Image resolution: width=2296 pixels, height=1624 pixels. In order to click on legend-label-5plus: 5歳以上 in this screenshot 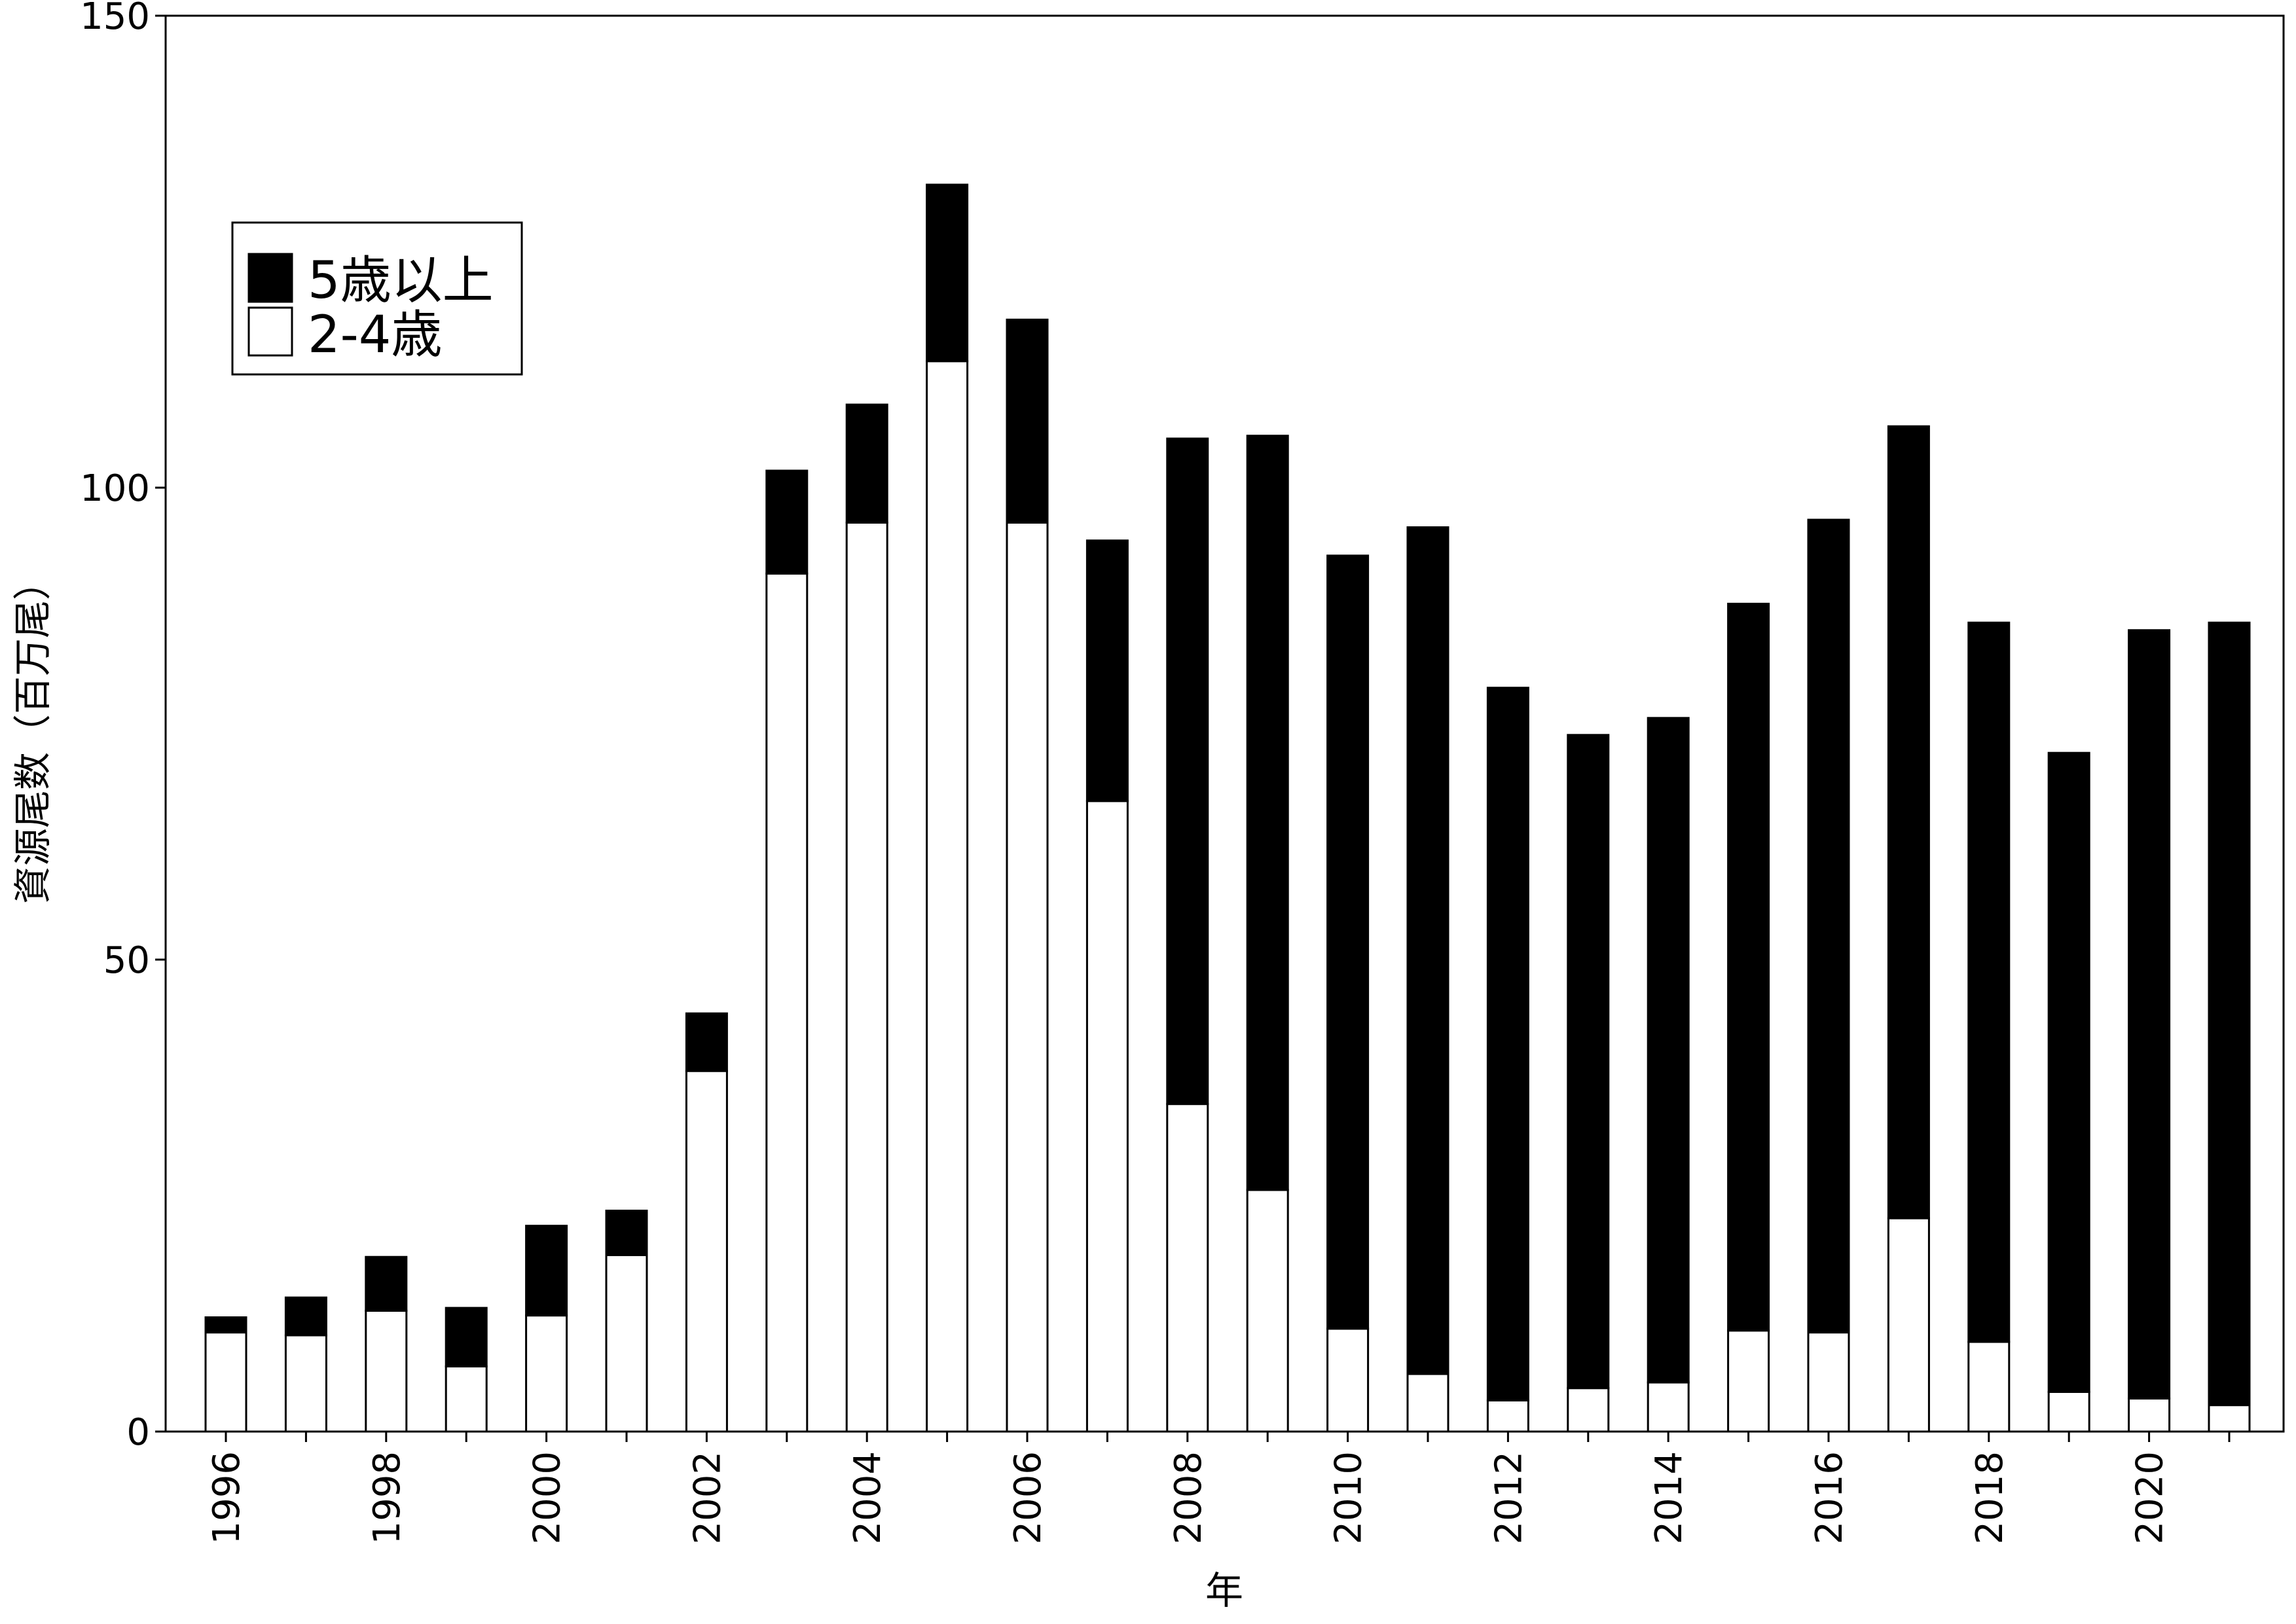, I will do `click(401, 280)`.